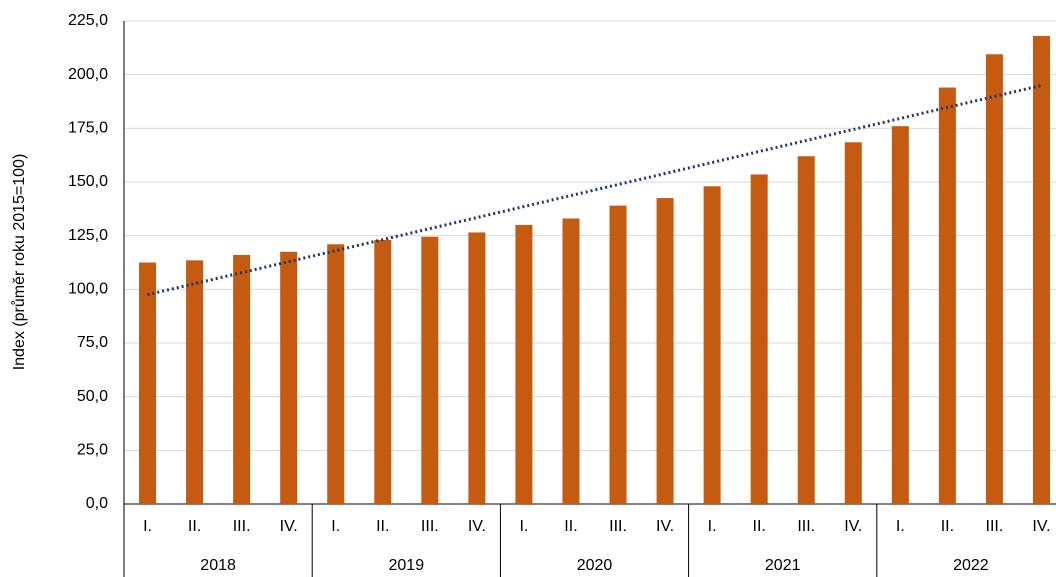 The height and width of the screenshot is (577, 1056). I want to click on y-tick-label: 200,0, so click(88, 74).